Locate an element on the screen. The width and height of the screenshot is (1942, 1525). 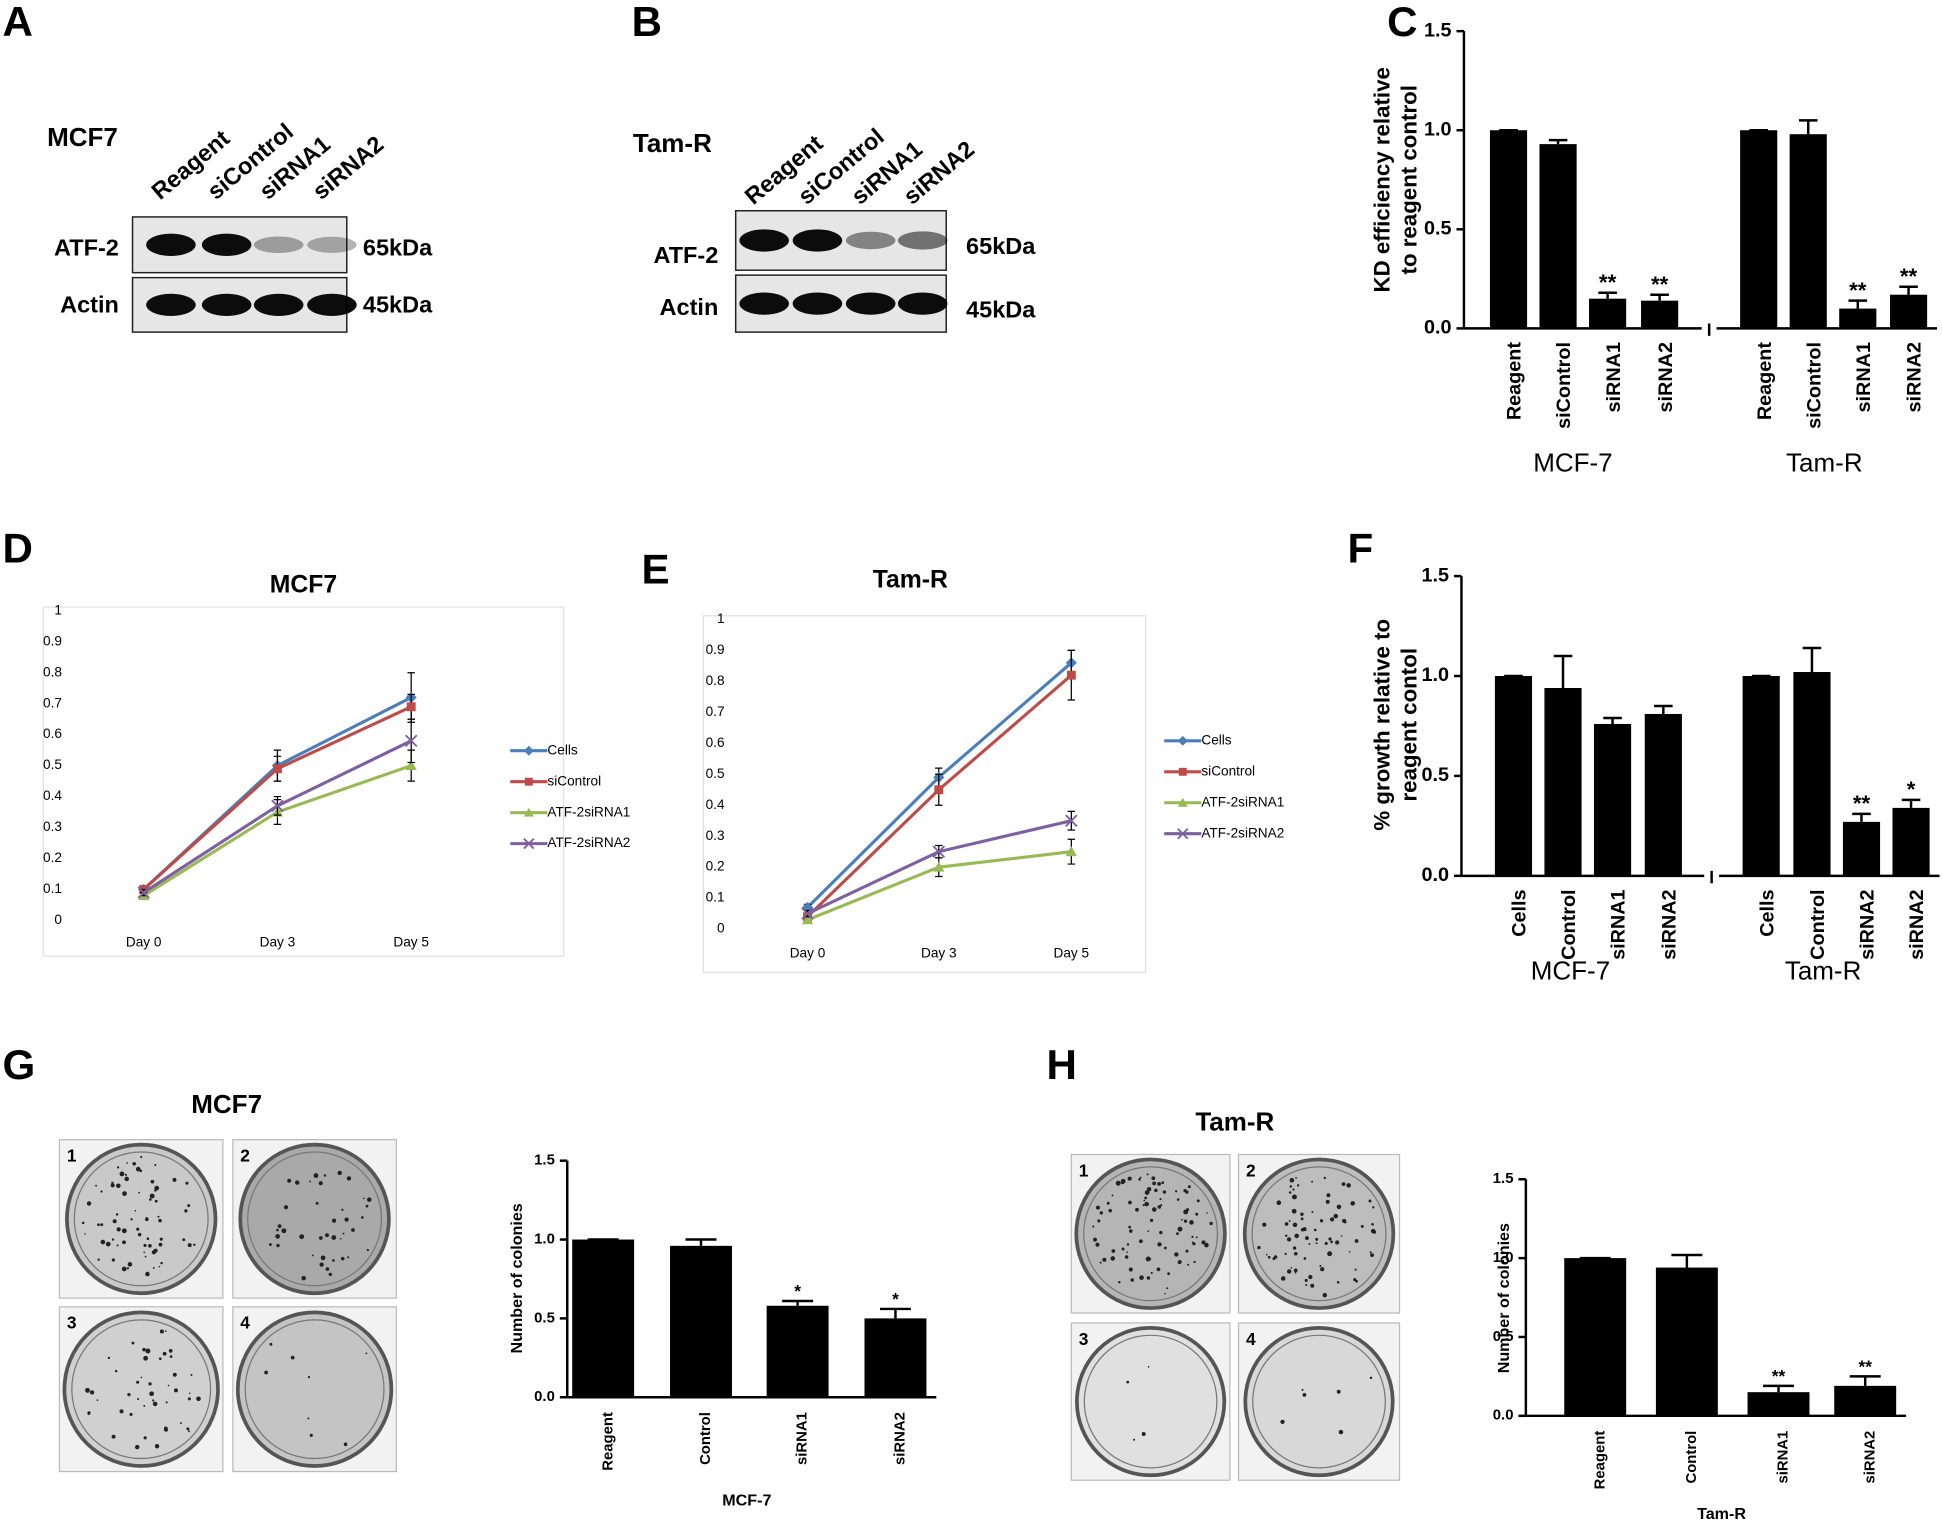
y-axis-label: reagent contol is located at coordinates (1409, 725).